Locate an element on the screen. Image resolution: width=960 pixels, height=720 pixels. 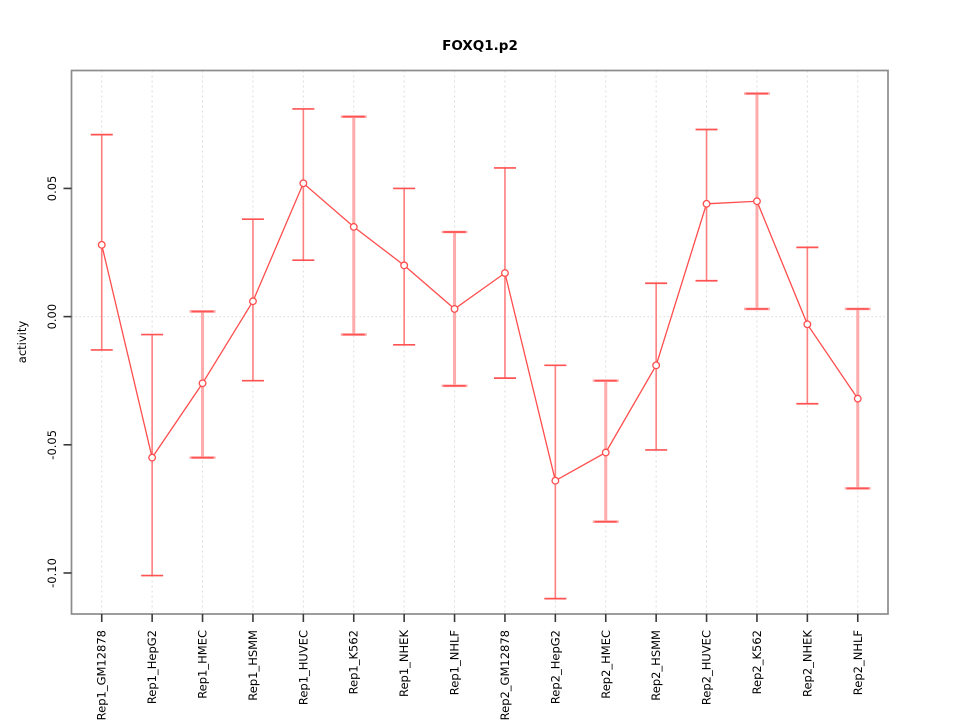
x-tick-label: Rep2_HSMM is located at coordinates (656, 665).